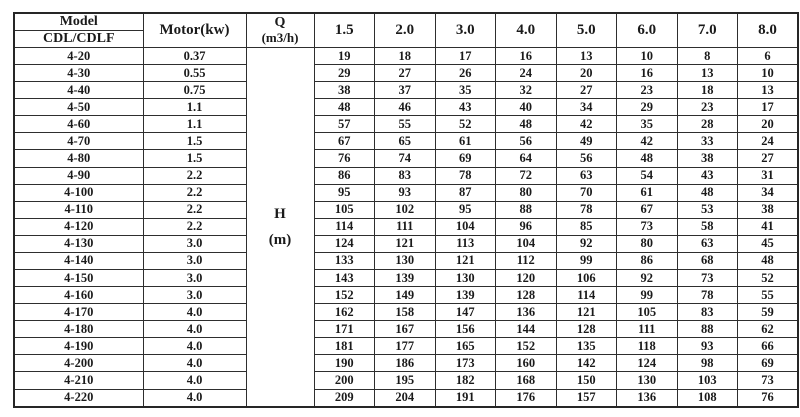  Describe the element at coordinates (344, 192) in the screenshot. I see `head-value-cell: 95` at that location.